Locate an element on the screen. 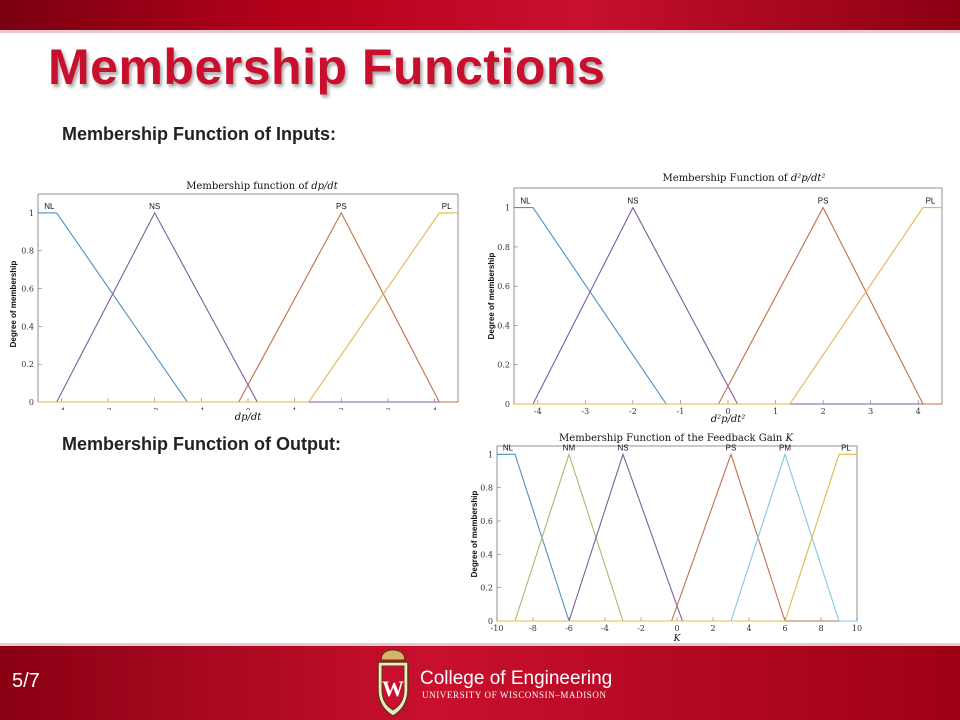  x-tick-label: -10 is located at coordinates (497, 628).